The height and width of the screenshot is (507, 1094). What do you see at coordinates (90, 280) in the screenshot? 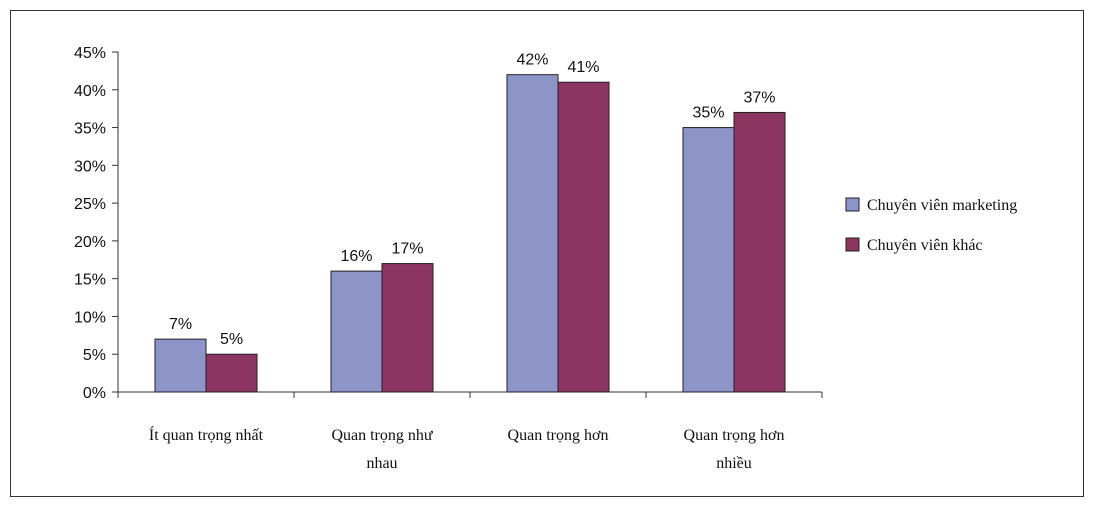
I see `y-tick-label: 15%` at bounding box center [90, 280].